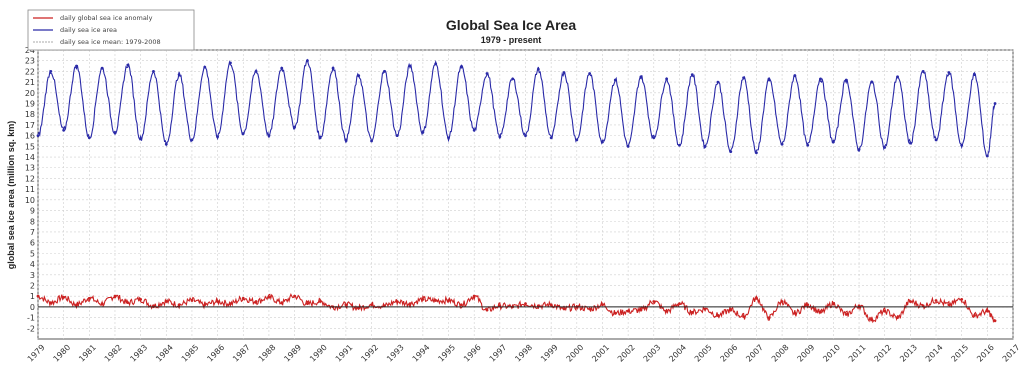 The image size is (1021, 378). I want to click on y-tick-label: 18, so click(30, 114).